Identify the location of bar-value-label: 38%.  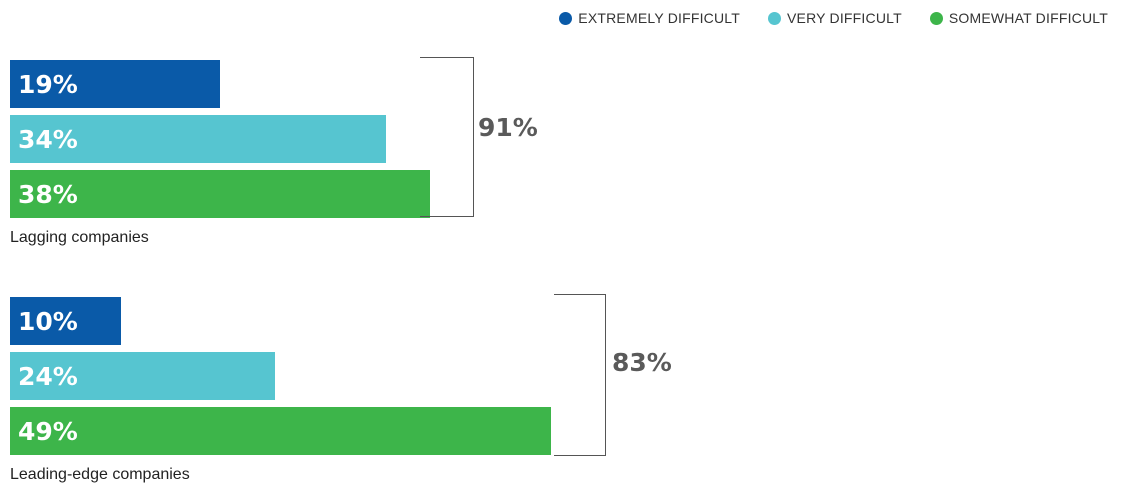
(48, 194).